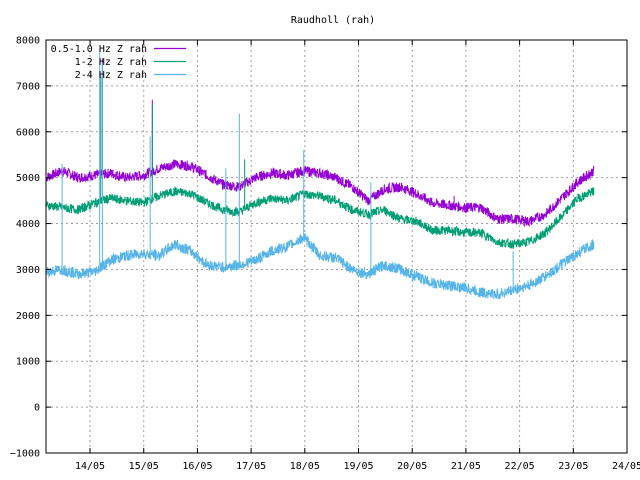 This screenshot has width=640, height=480. Describe the element at coordinates (333, 20) in the screenshot. I see `chart-title: Raudholl (rah)` at that location.